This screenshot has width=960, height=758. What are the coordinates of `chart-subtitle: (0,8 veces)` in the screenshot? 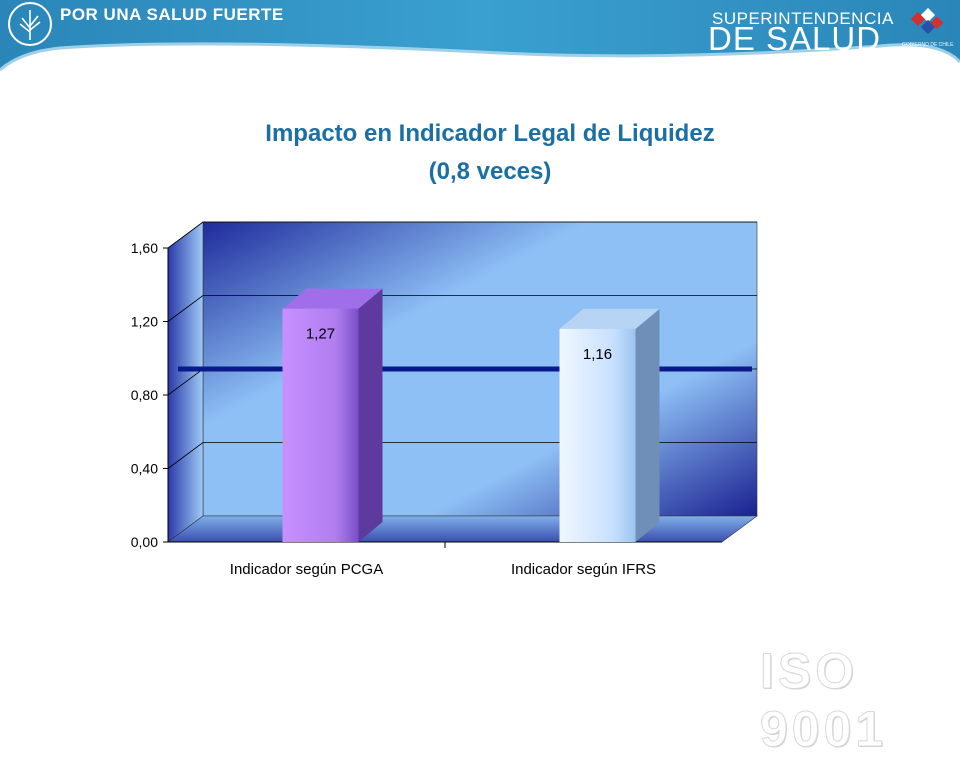 It's located at (490, 171).